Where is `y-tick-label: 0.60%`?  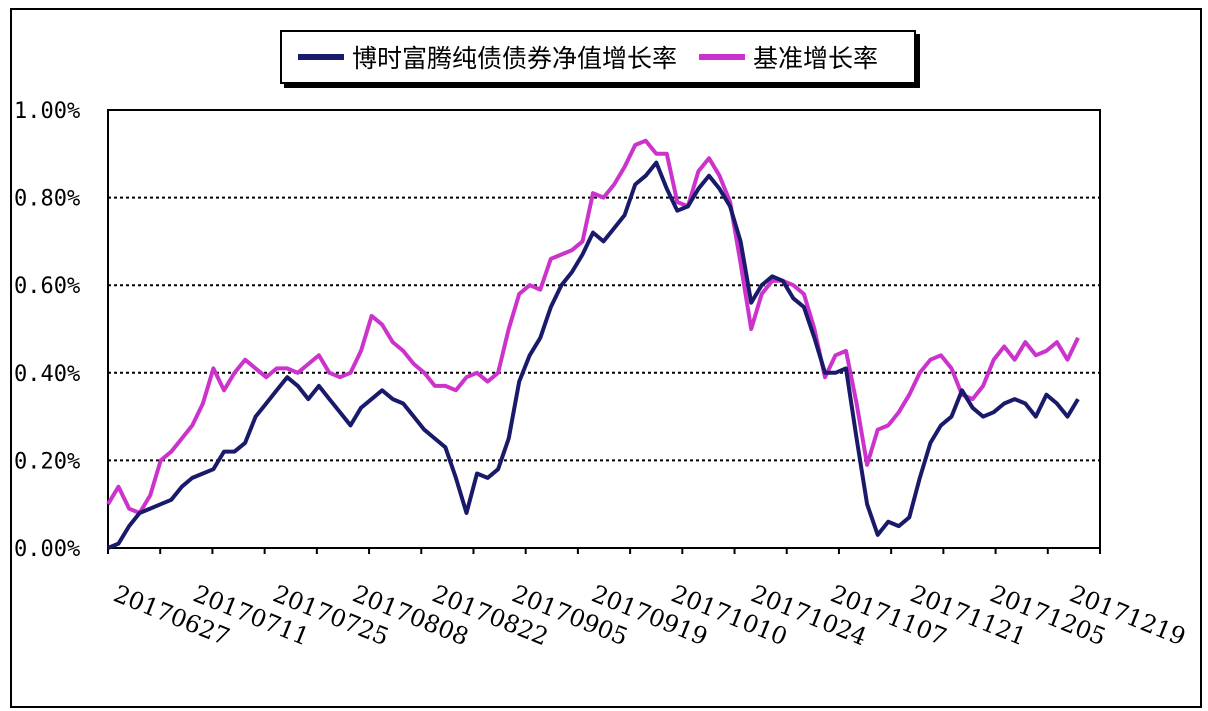 y-tick-label: 0.60% is located at coordinates (47, 286).